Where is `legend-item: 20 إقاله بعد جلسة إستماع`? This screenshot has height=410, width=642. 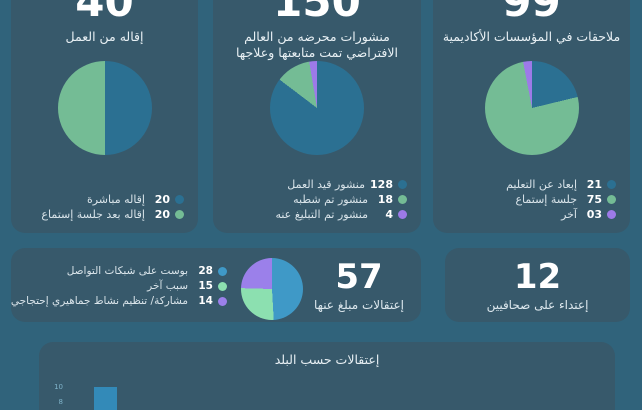 legend-item: 20 إقاله بعد جلسة إستماع is located at coordinates (112, 214).